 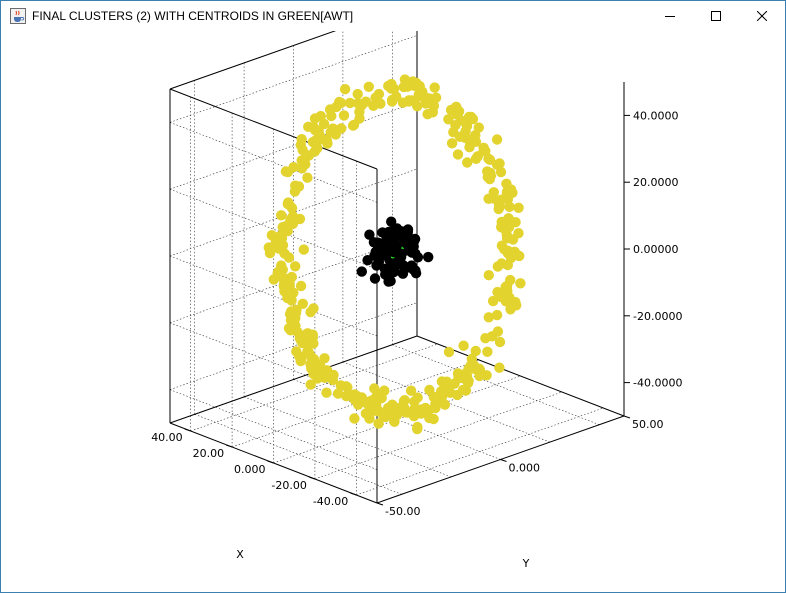 What do you see at coordinates (288, 485) in the screenshot?
I see `x-tick-label: -20.00` at bounding box center [288, 485].